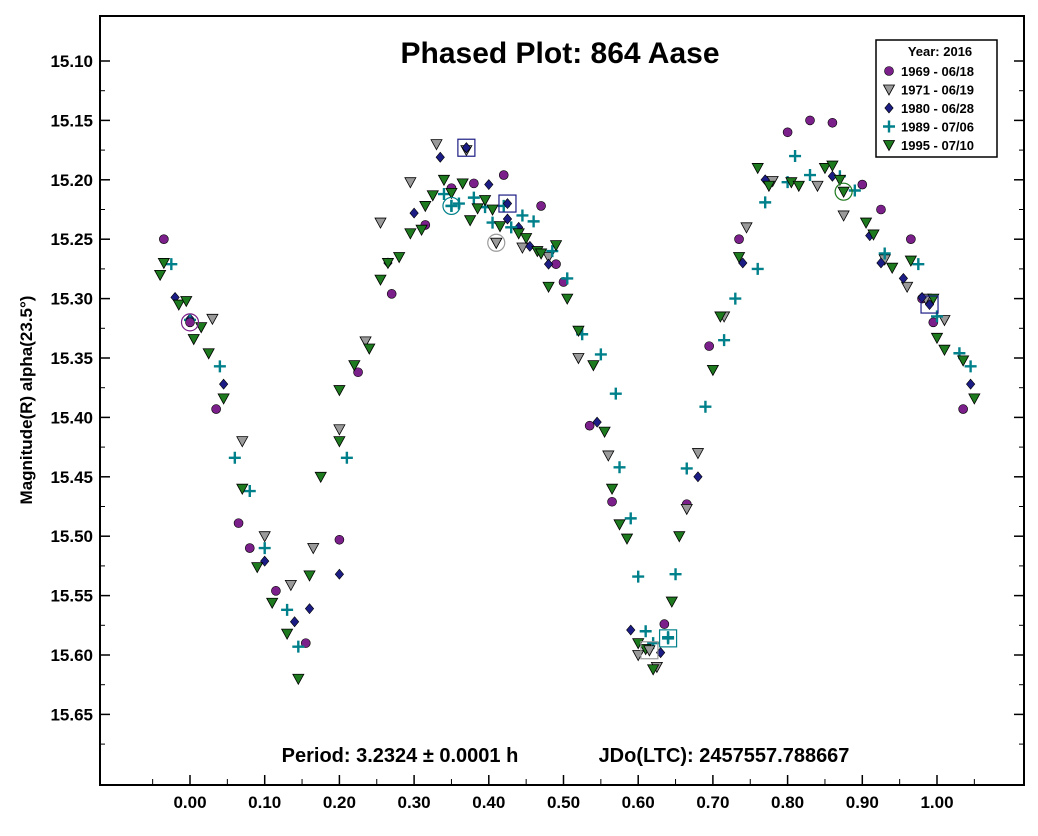  I want to click on y-tick-label: 15.10, so click(71, 61).